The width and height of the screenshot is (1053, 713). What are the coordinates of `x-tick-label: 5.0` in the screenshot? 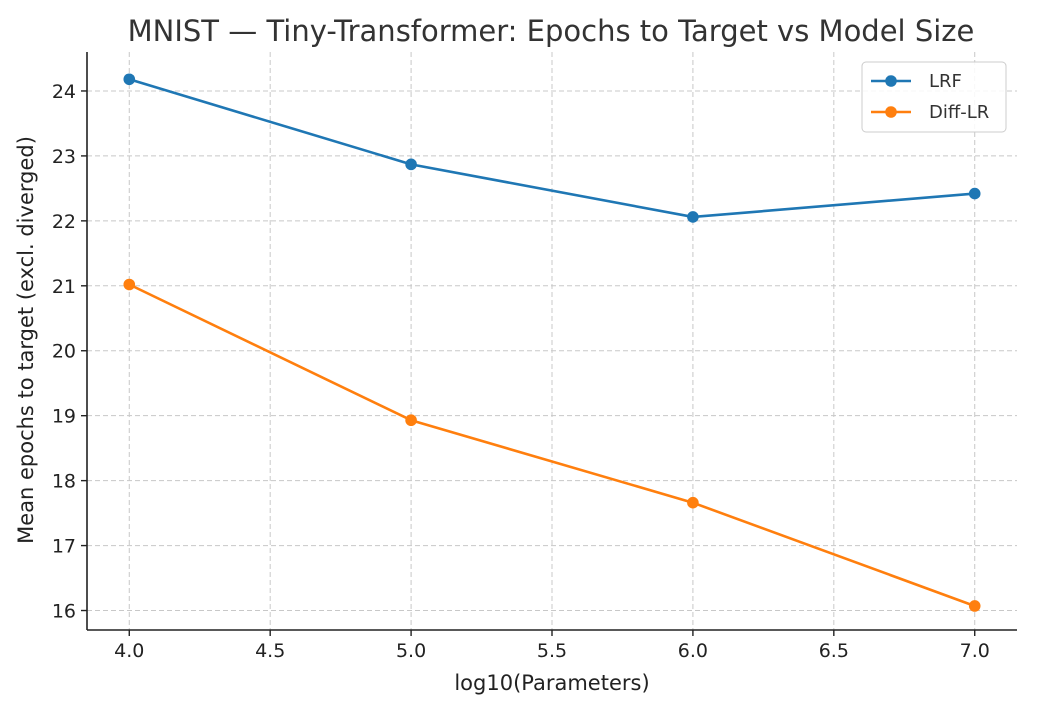 It's located at (411, 651).